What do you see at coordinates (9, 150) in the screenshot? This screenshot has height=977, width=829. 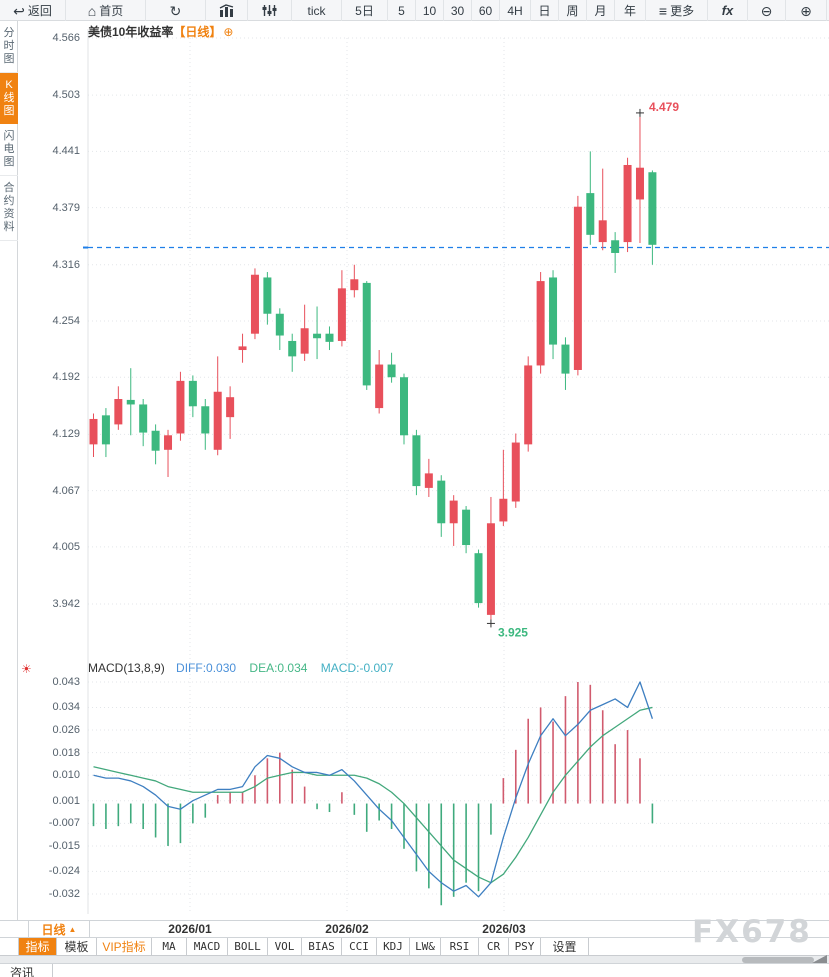 I see `sidebar-item-闪电图: 闪电图` at bounding box center [9, 150].